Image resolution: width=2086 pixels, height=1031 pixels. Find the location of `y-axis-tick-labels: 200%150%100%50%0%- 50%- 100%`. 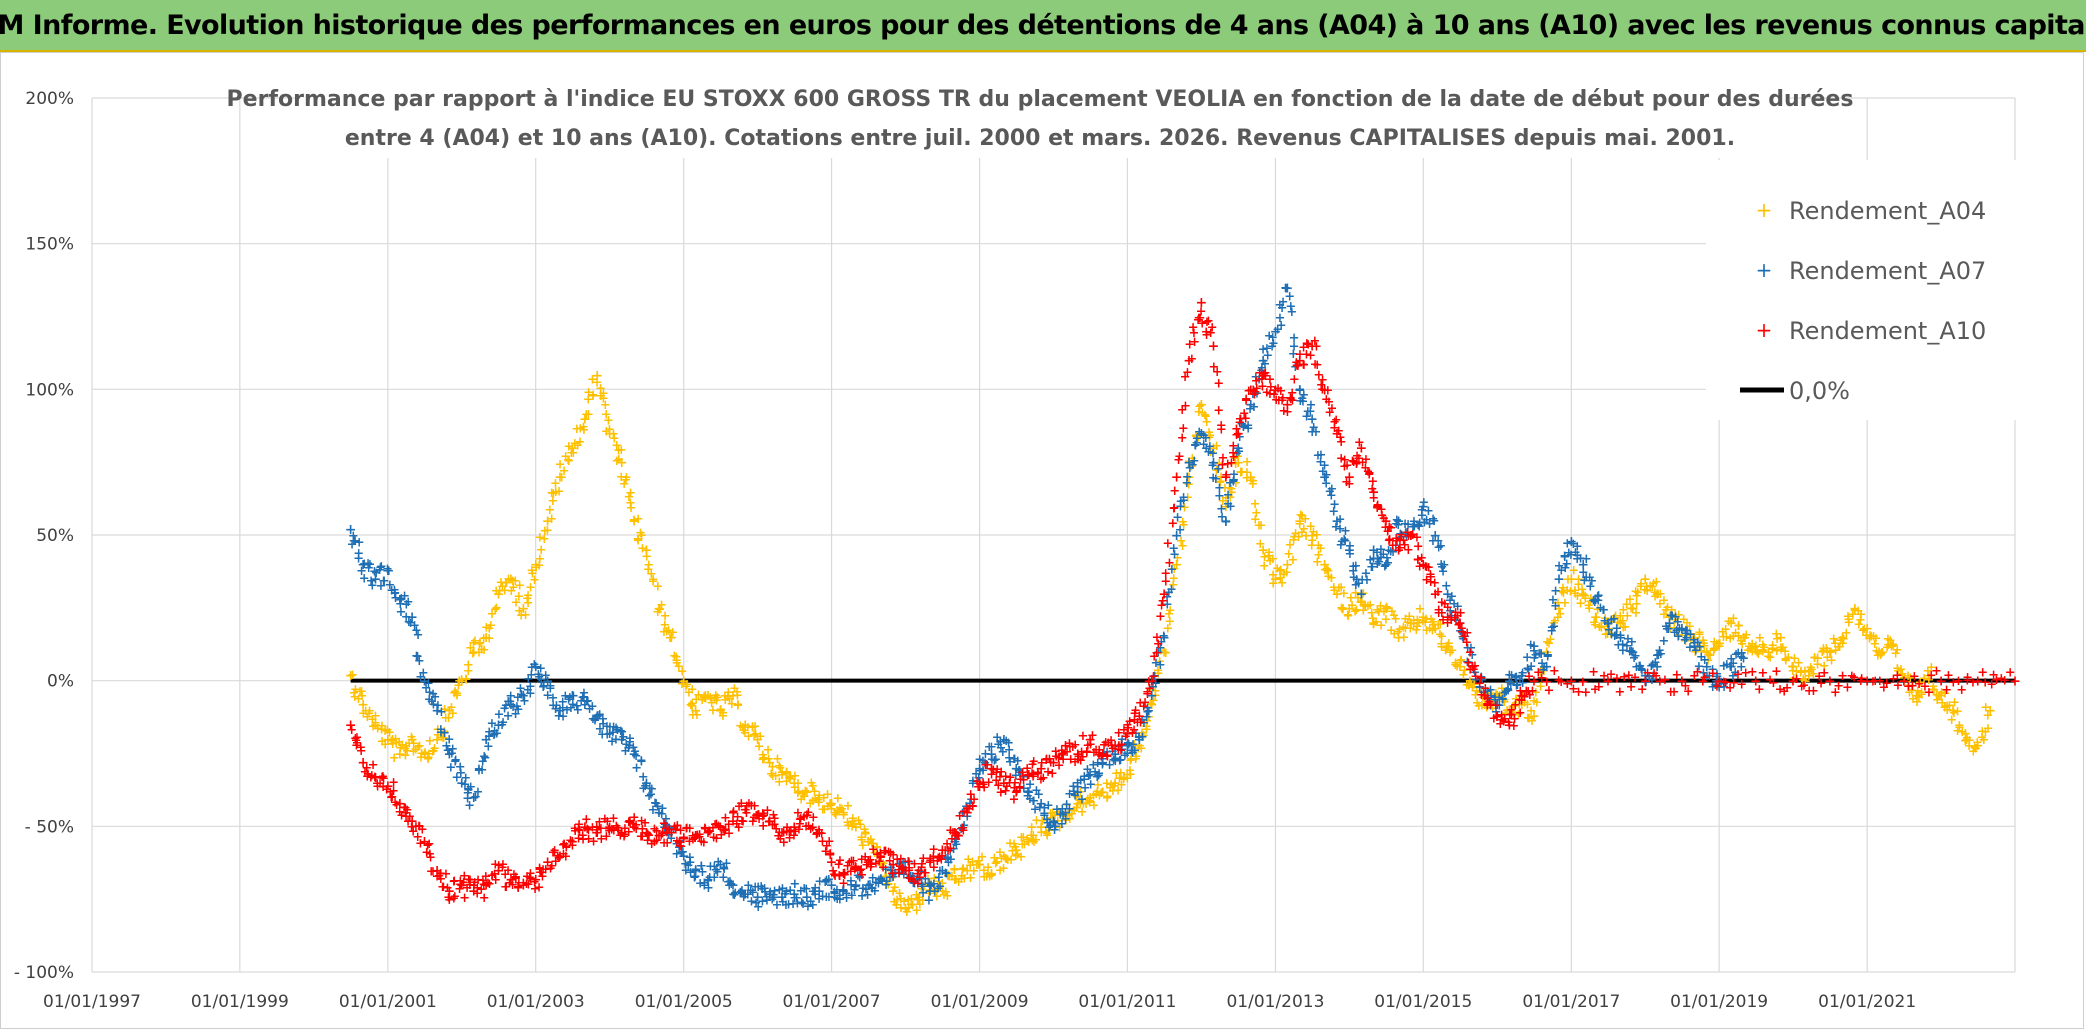

y-axis-tick-labels: 200%150%100%50%0%- 50%- 100% is located at coordinates (44, 536).